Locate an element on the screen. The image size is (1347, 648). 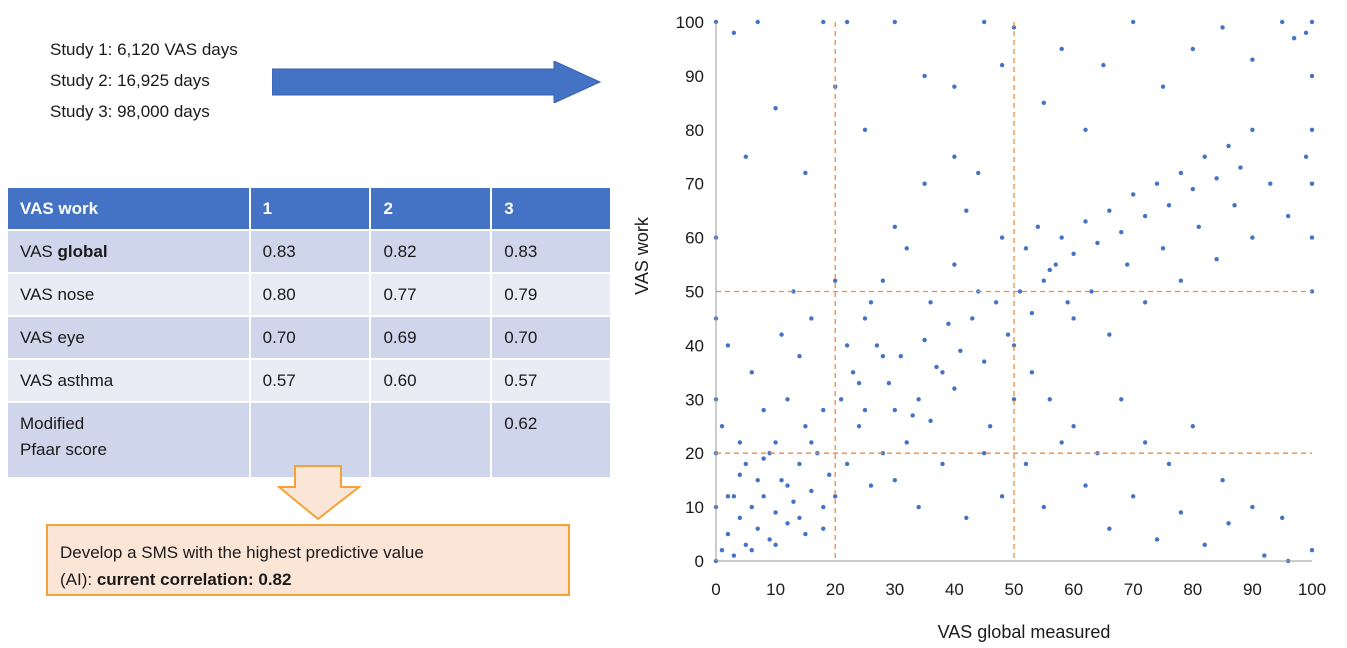
x-tick-label: 10 is located at coordinates (775, 589).